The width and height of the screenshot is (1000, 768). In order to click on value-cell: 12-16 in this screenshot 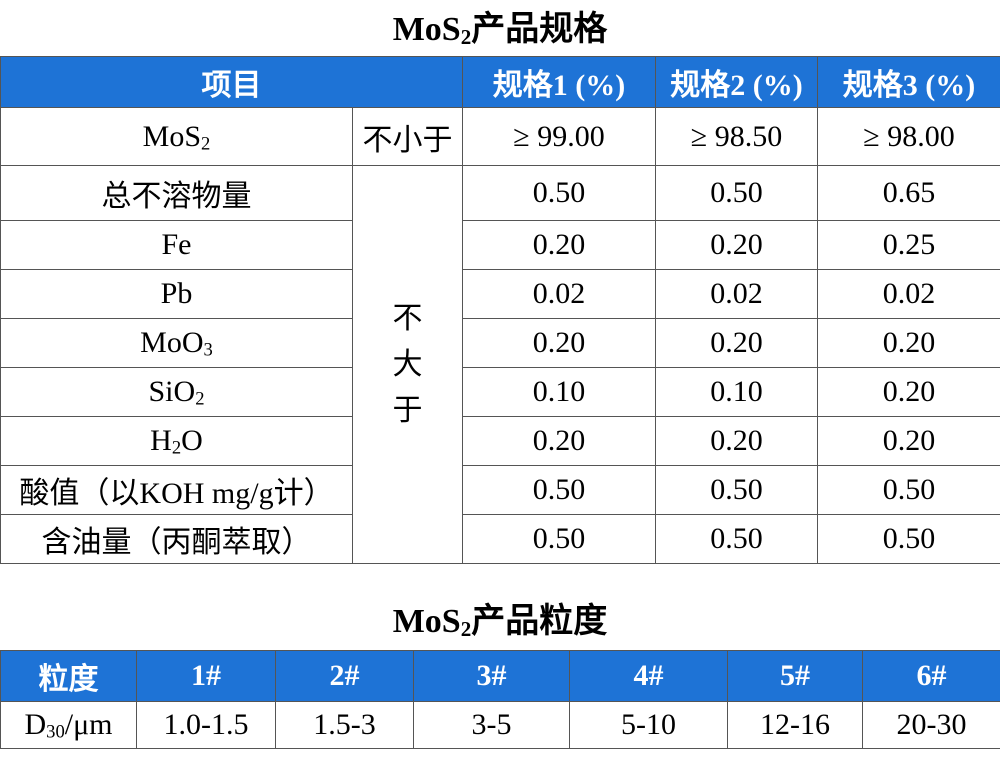, I will do `click(795, 725)`.